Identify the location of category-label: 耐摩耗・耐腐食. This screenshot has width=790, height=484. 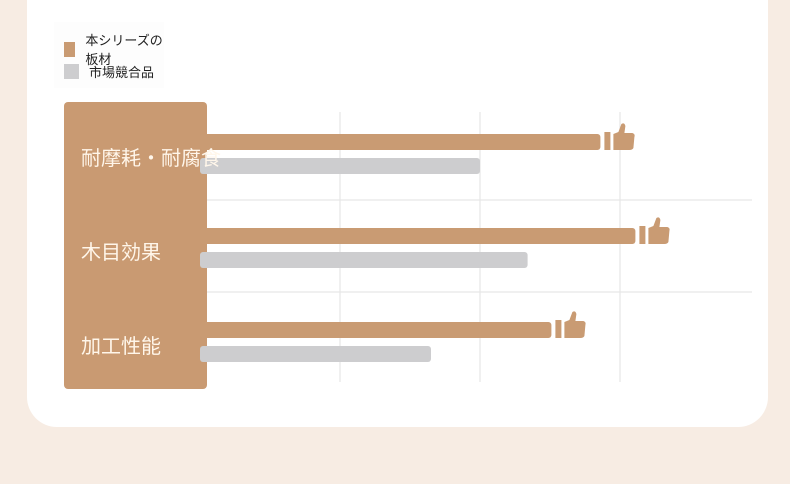
(151, 158).